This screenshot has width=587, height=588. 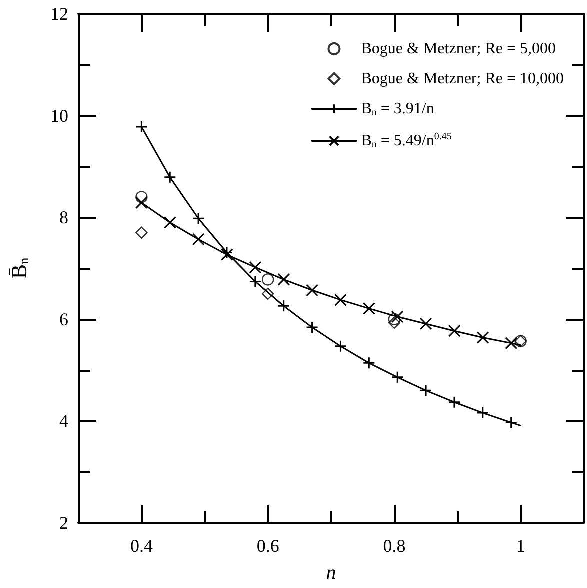 What do you see at coordinates (458, 49) in the screenshot?
I see `legend-label: Bogue & Metzner; Re = 5,000` at bounding box center [458, 49].